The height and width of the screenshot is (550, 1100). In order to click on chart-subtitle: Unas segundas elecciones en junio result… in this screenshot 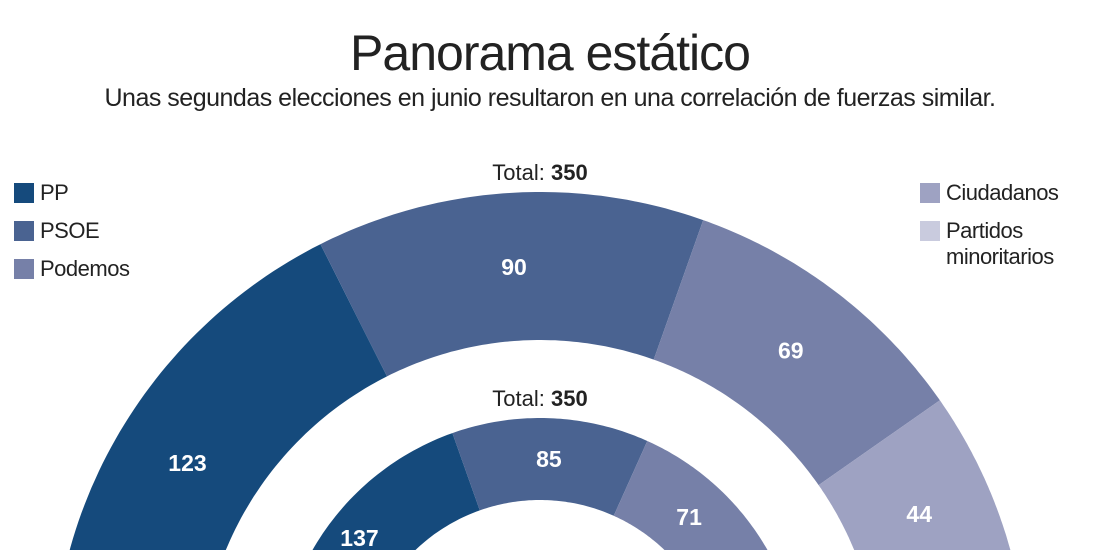, I will do `click(550, 98)`.